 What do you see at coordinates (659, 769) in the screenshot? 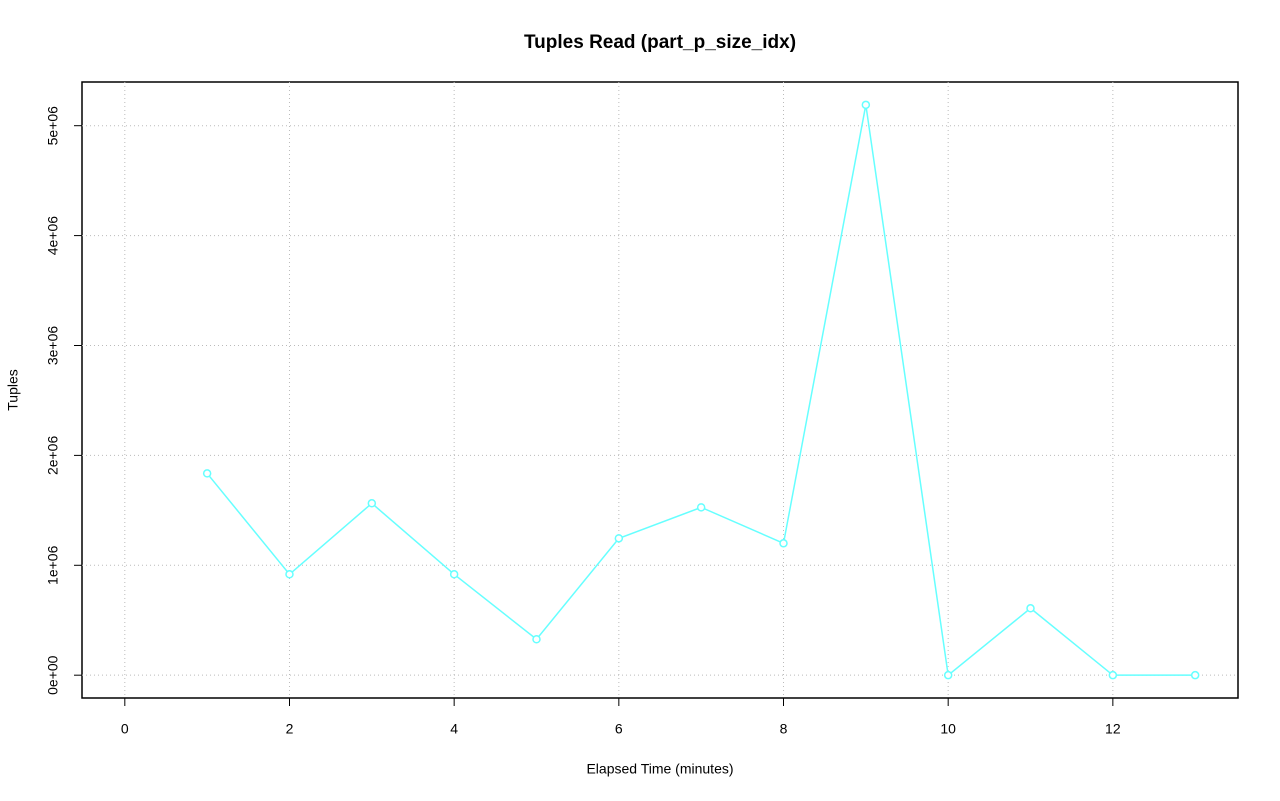
I see `x-axis-label: Elapsed Time (minutes)` at bounding box center [659, 769].